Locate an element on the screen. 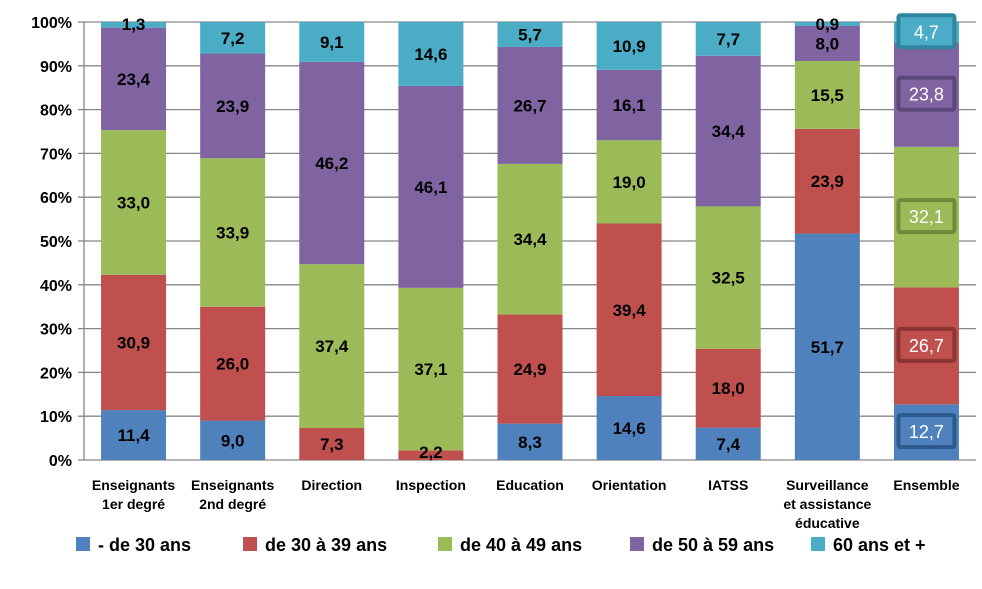  y-tick-label: 0% is located at coordinates (60, 461).